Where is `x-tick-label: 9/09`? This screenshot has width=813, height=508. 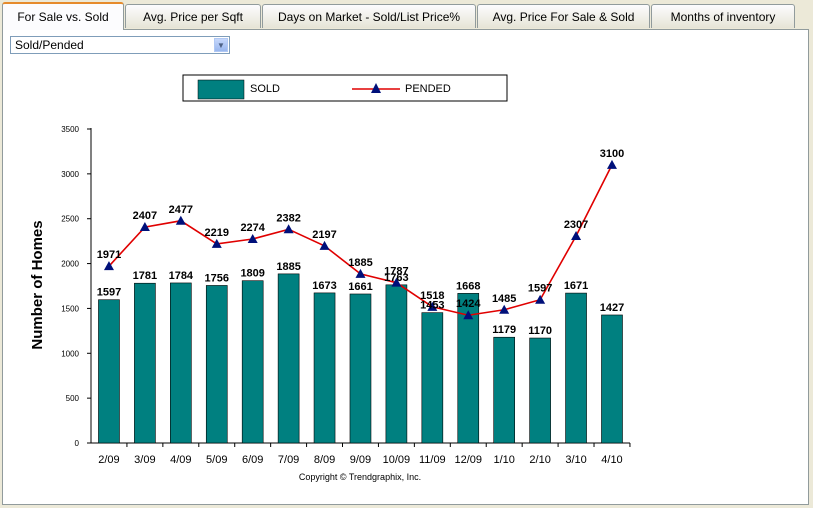
x-tick-label: 9/09 is located at coordinates (360, 460).